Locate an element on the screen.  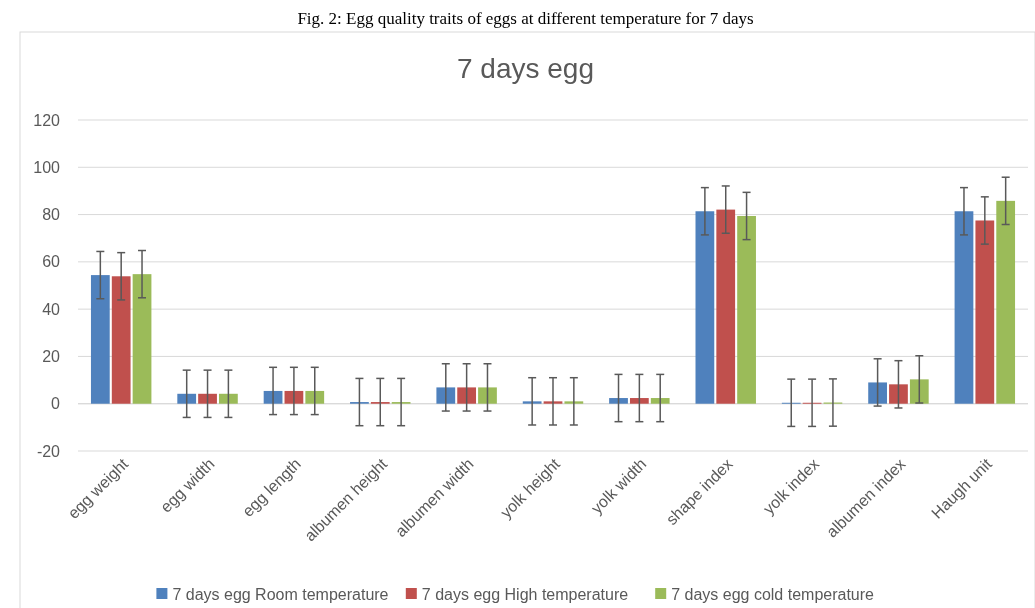
y-tick-label: 120 is located at coordinates (47, 120).